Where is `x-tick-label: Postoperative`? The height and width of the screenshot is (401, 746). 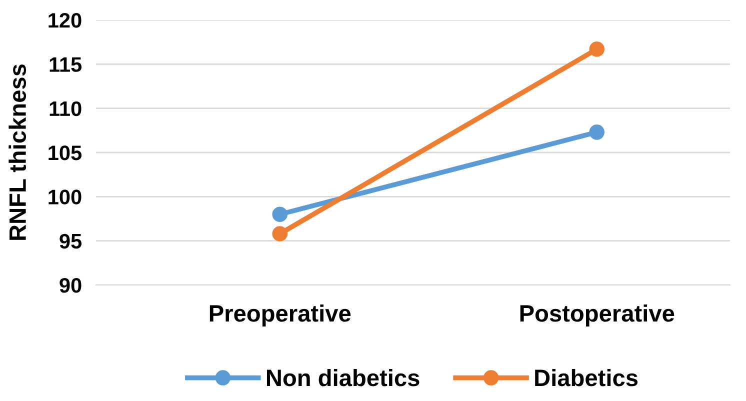
x-tick-label: Postoperative is located at coordinates (597, 315).